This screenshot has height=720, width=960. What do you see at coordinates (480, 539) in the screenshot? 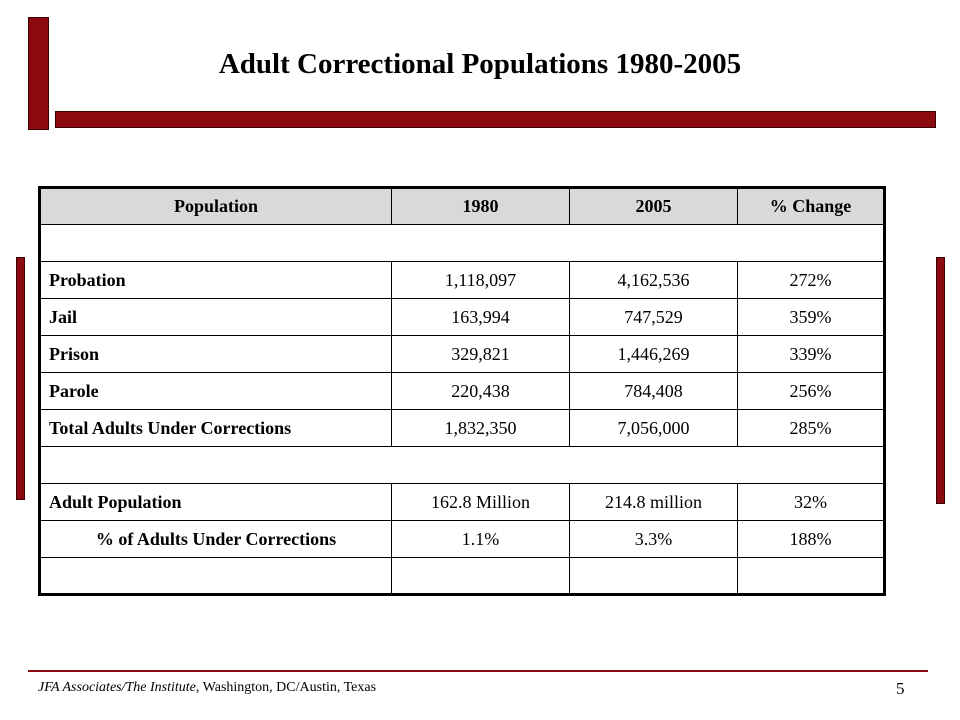
I see `cell-1980: 1.1%` at bounding box center [480, 539].